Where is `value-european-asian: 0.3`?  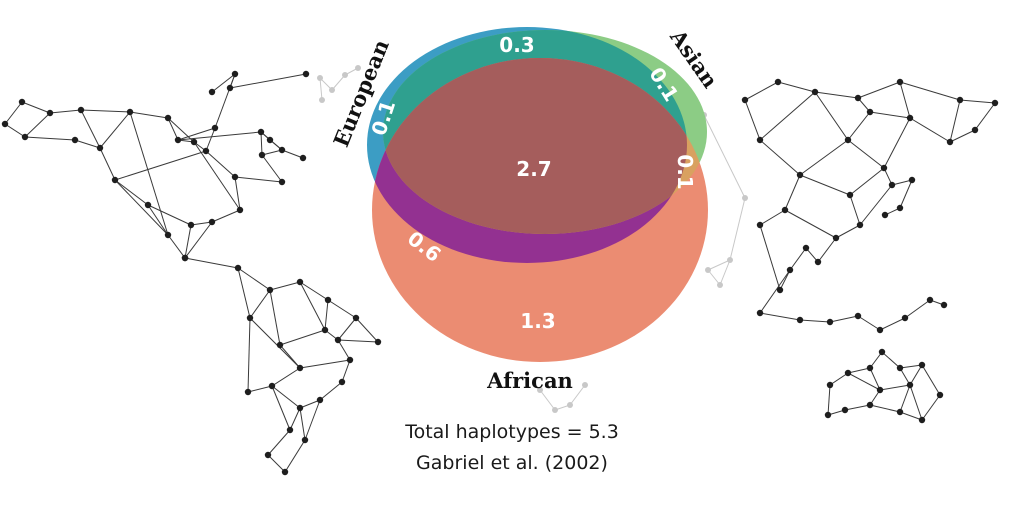 value-european-asian: 0.3 is located at coordinates (516, 45).